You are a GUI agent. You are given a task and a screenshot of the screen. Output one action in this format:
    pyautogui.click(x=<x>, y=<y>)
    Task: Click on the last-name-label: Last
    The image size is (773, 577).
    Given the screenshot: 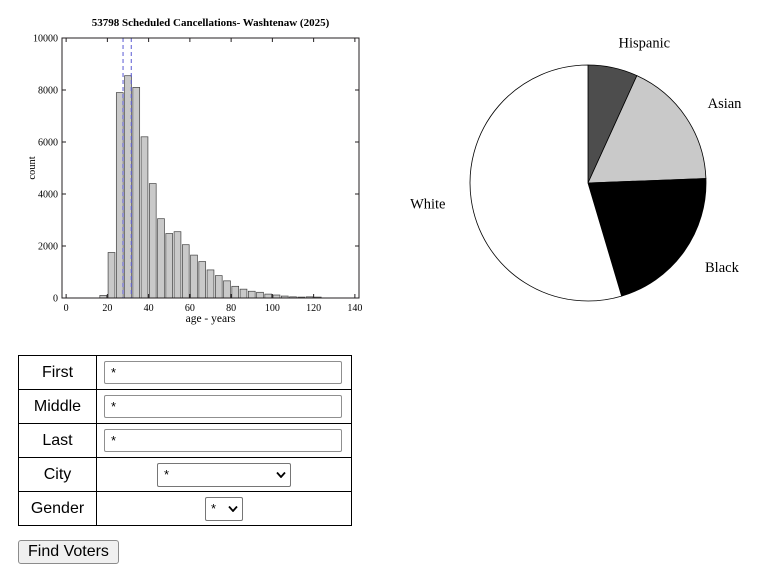 What is the action you would take?
    pyautogui.click(x=57, y=440)
    